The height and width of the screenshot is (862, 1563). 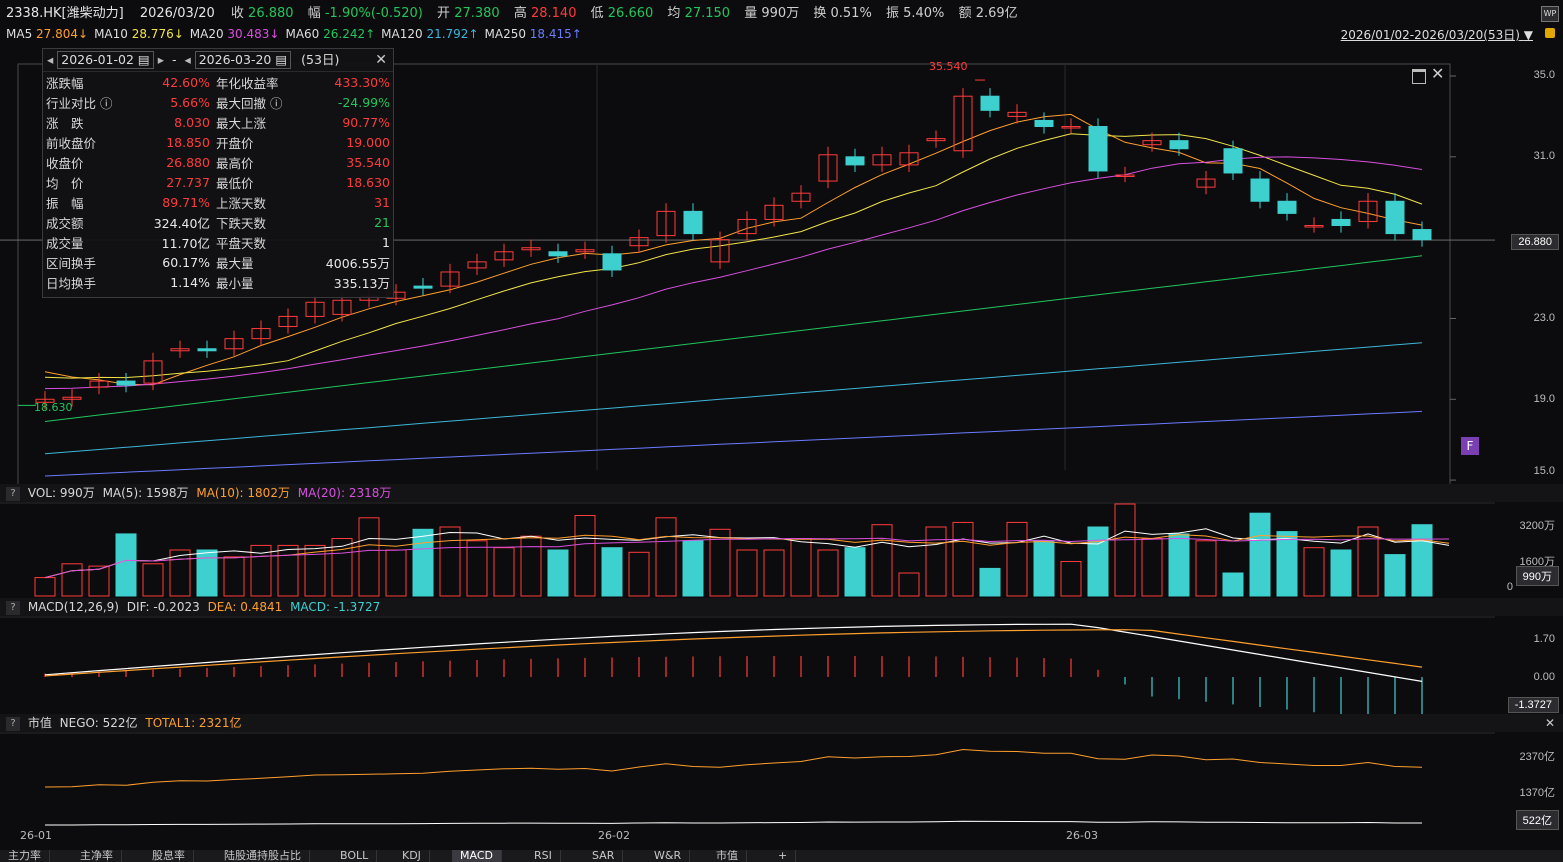 What do you see at coordinates (218, 222) in the screenshot?
I see `stats-row: 成交额 324.40亿 下跌天数 21` at bounding box center [218, 222].